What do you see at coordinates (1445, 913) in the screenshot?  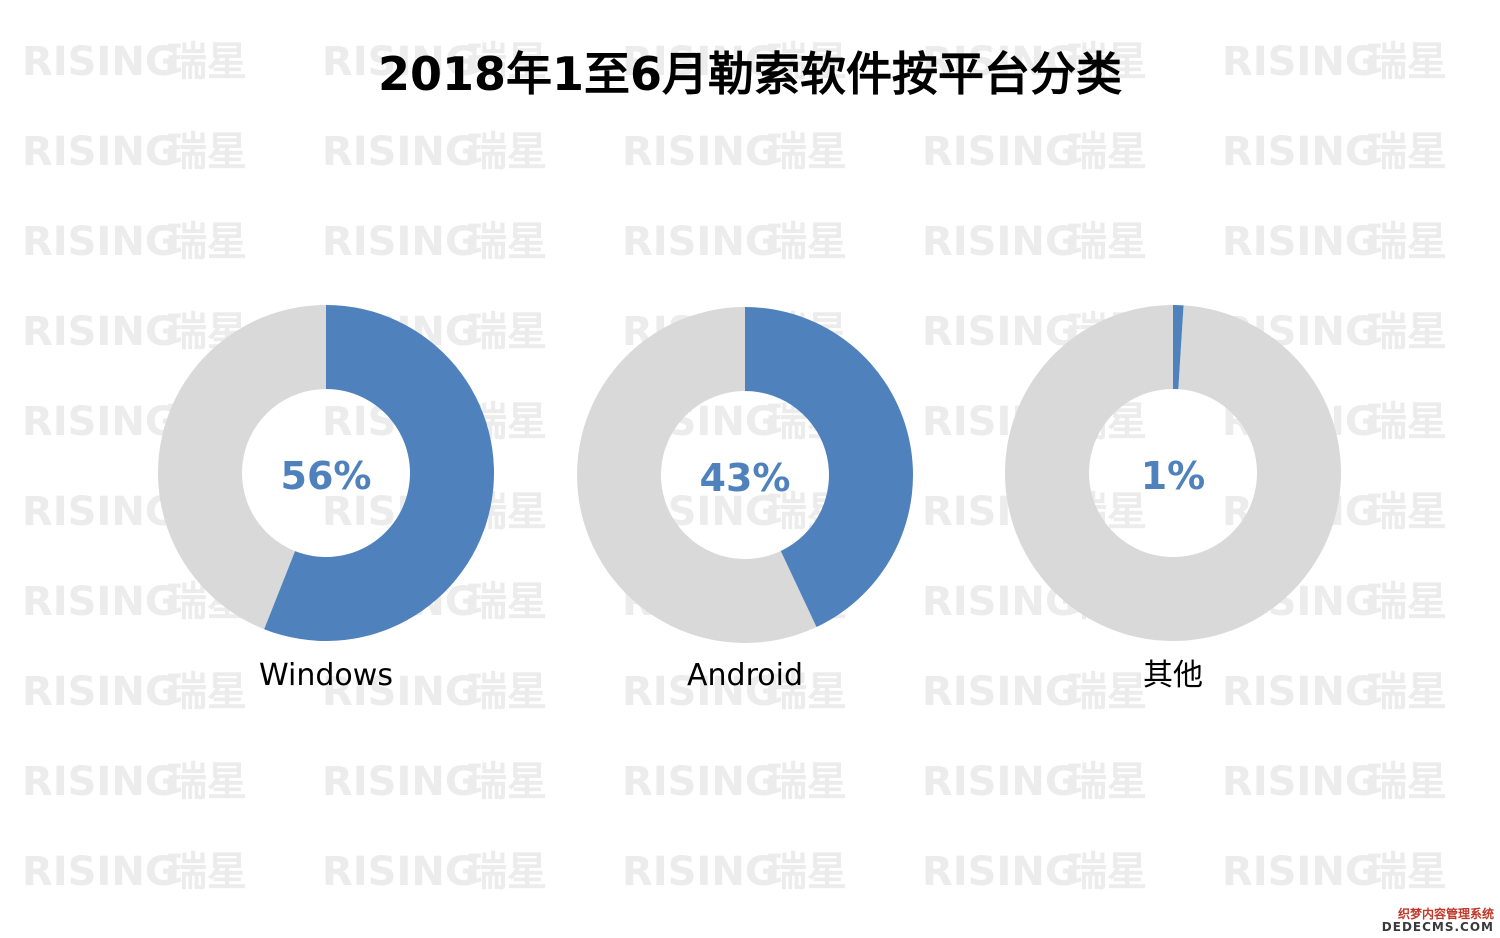 I see `footer-watermark-line1: 织梦内容管理系统` at bounding box center [1445, 913].